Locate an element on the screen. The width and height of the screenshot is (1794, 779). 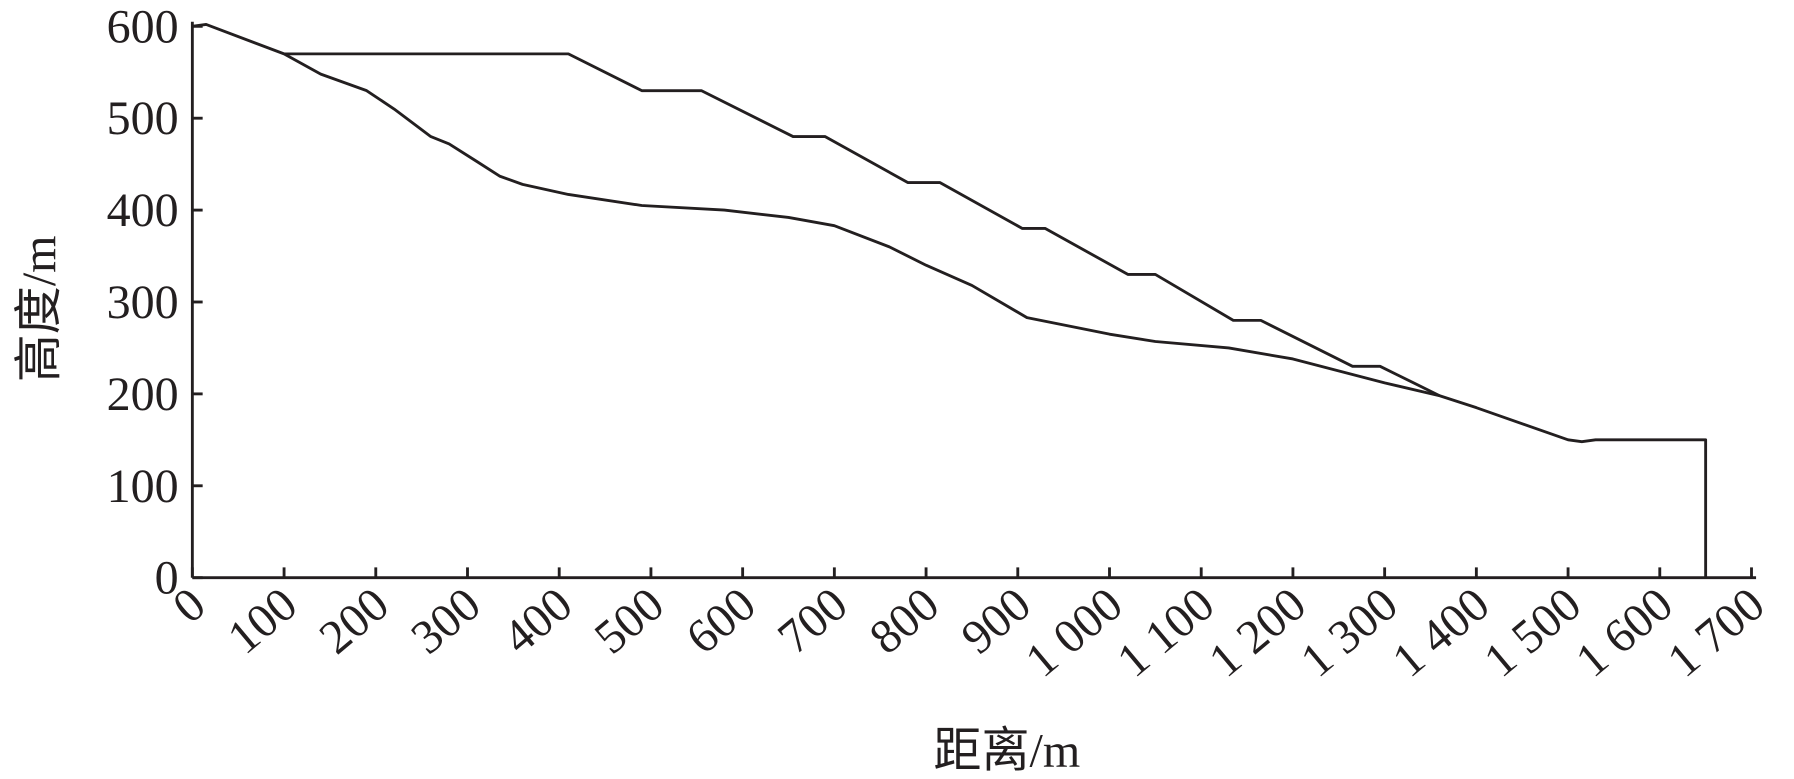
x-axis-label: 距离/m is located at coordinates (1006, 750).